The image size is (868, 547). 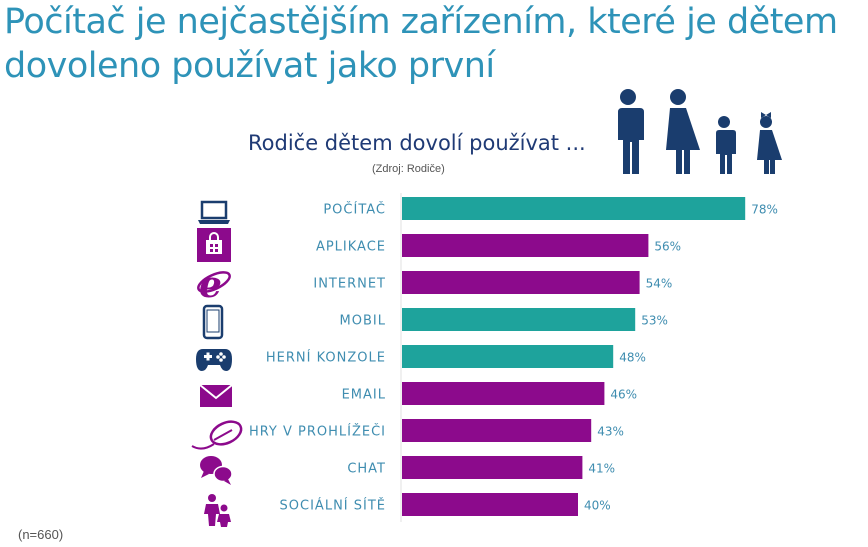 What do you see at coordinates (351, 247) in the screenshot?
I see `category-label: APLIKACE` at bounding box center [351, 247].